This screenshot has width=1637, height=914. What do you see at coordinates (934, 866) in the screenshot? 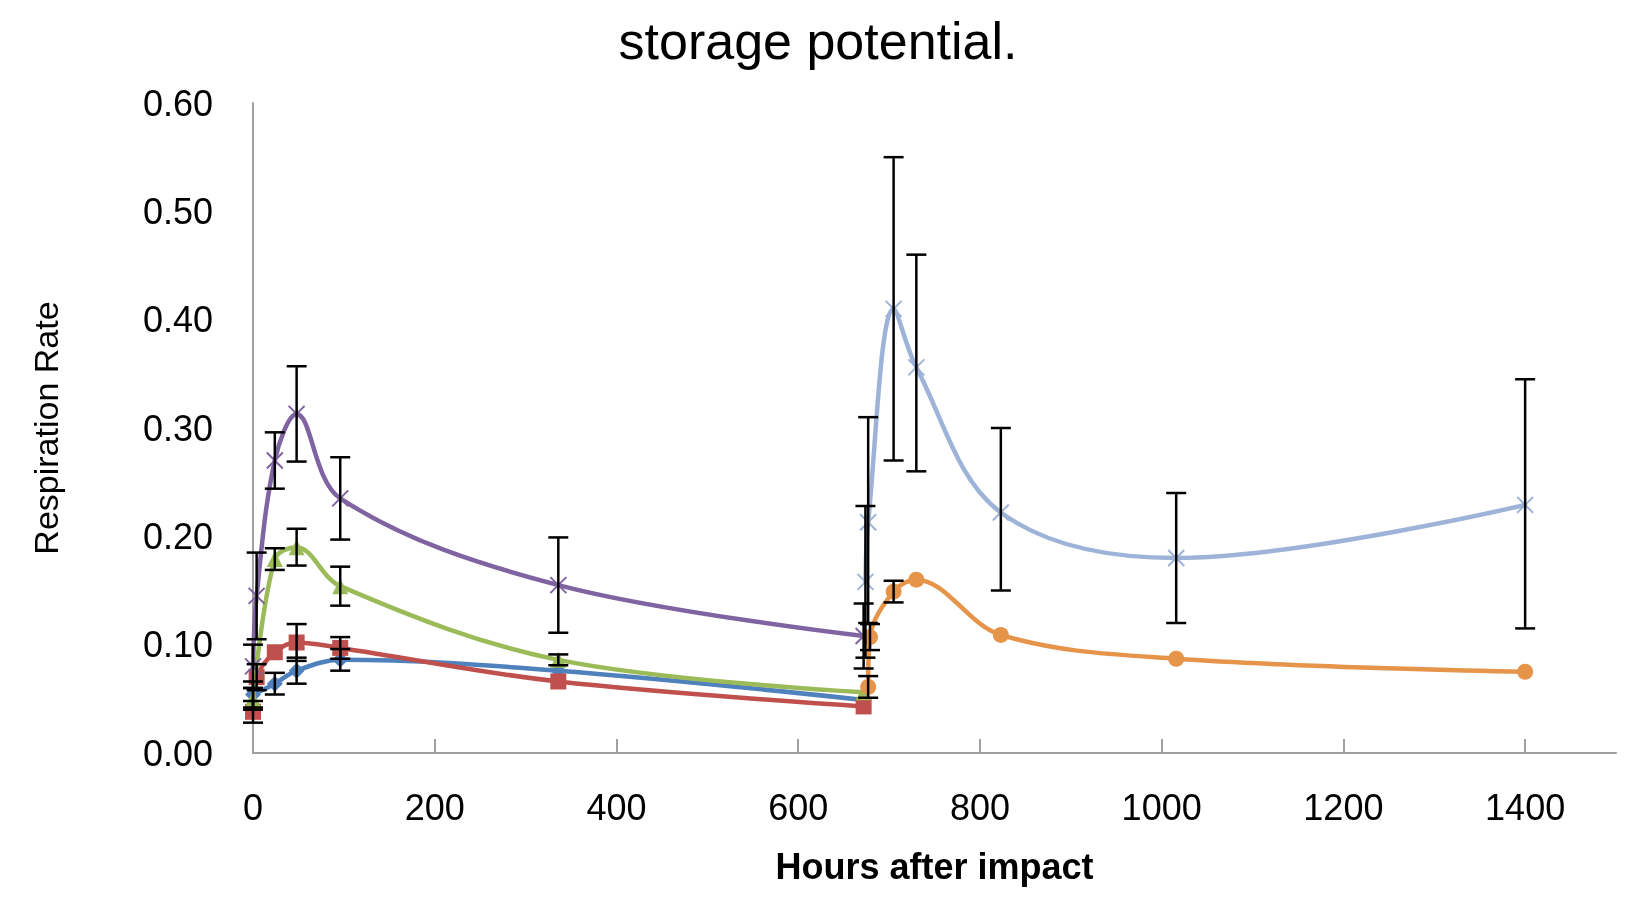
I see `x-axis-title: Hours after impact` at bounding box center [934, 866].